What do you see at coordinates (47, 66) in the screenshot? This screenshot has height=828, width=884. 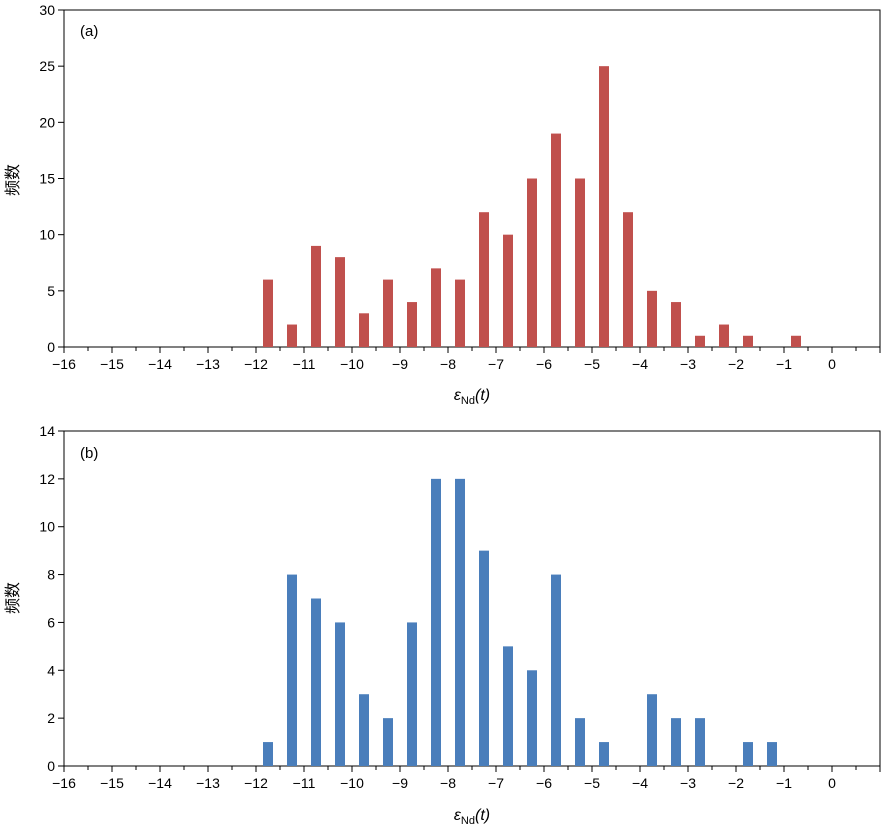 I see `panel-a-ytick-label: 25` at bounding box center [47, 66].